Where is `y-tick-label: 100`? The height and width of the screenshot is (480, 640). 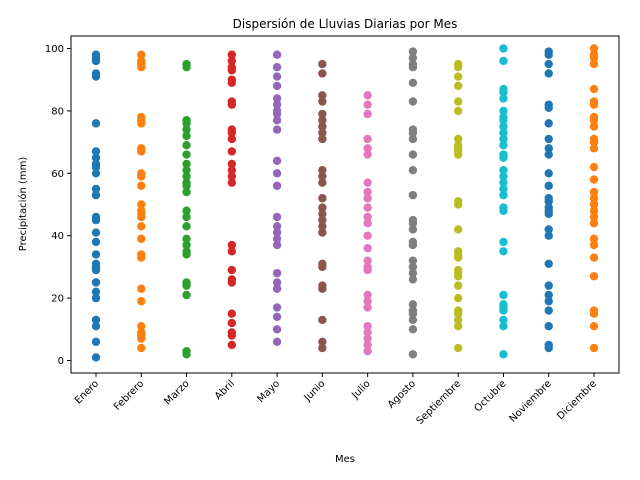 y-tick-label: 100 is located at coordinates (54, 49).